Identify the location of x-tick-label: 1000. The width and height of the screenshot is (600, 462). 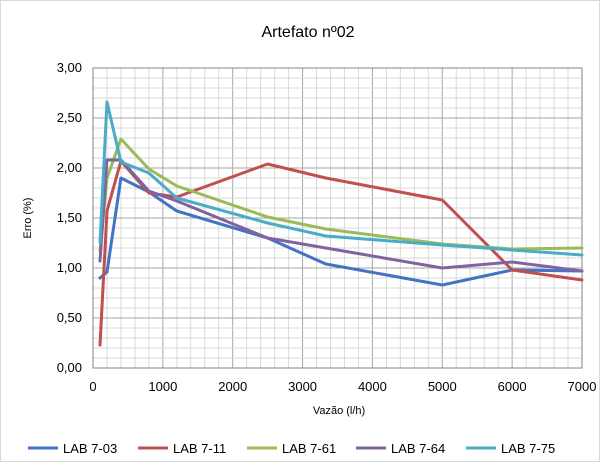
(162, 386).